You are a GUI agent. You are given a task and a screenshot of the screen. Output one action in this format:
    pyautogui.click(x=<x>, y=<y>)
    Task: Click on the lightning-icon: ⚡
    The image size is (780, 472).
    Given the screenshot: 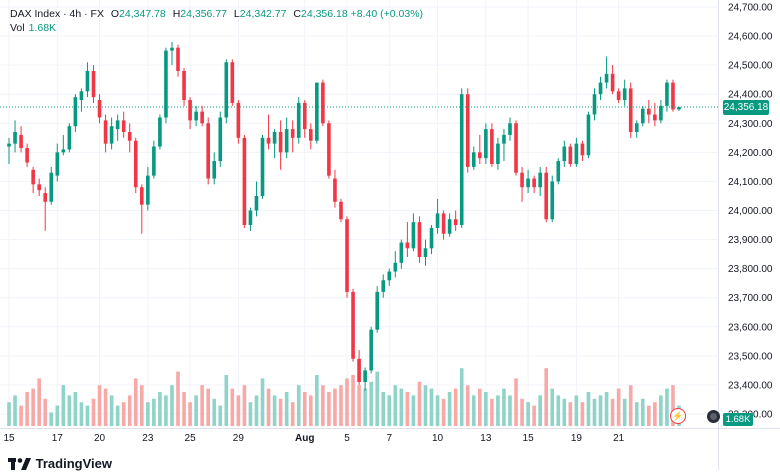 What is the action you would take?
    pyautogui.click(x=678, y=416)
    